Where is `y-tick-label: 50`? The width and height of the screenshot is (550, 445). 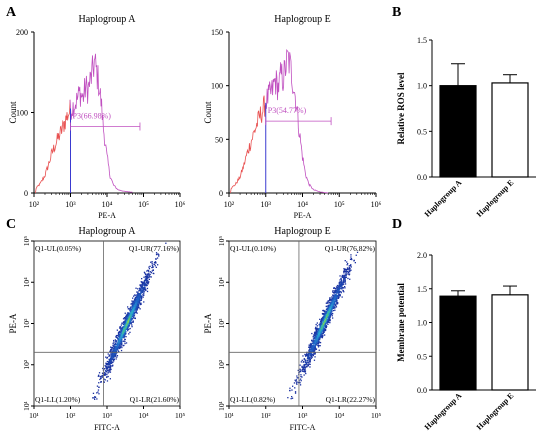 y-tick-label: 50 is located at coordinates (219, 139).